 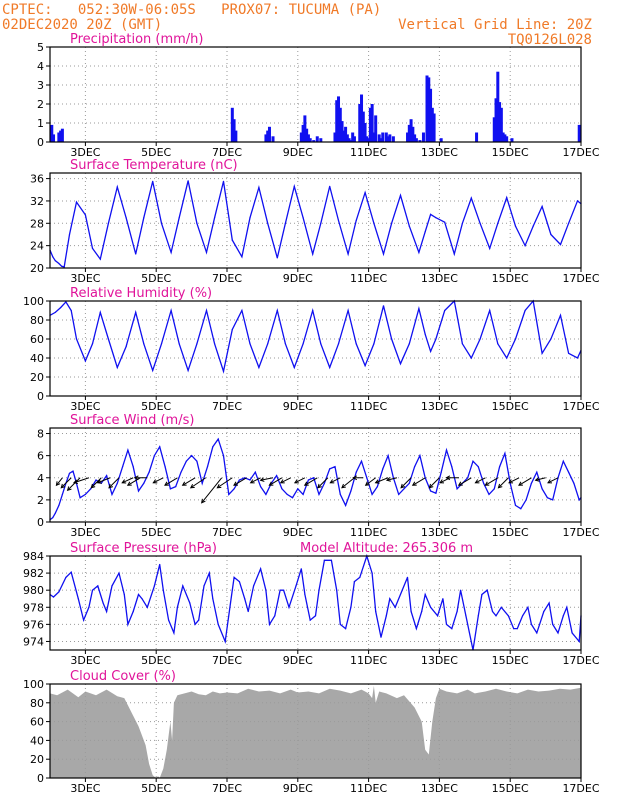 What do you see at coordinates (37, 201) in the screenshot?
I see `y-tick-label: 32` at bounding box center [37, 201].